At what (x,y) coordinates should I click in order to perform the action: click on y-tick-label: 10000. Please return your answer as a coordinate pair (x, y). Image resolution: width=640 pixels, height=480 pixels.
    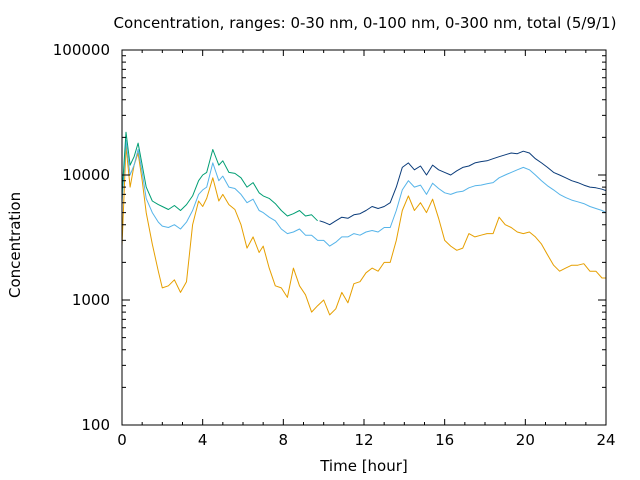
    Looking at the image, I should click on (86, 175).